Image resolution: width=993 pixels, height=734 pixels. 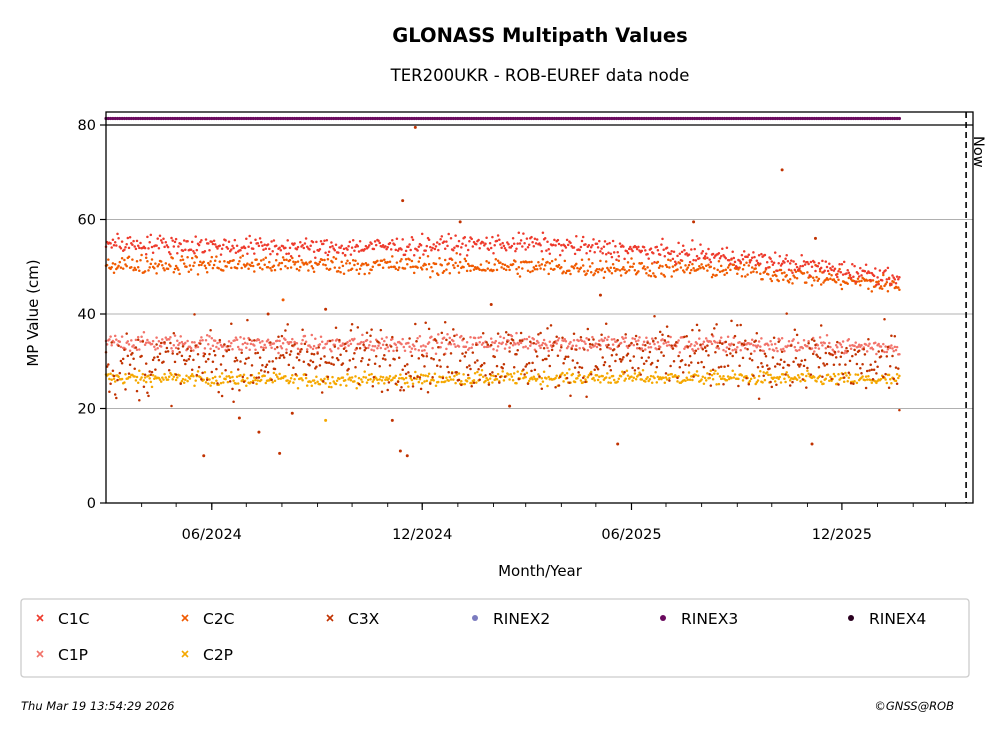 I want to click on footer-timestamp: Thu Mar 19 13:54:29 2026, so click(x=97, y=706).